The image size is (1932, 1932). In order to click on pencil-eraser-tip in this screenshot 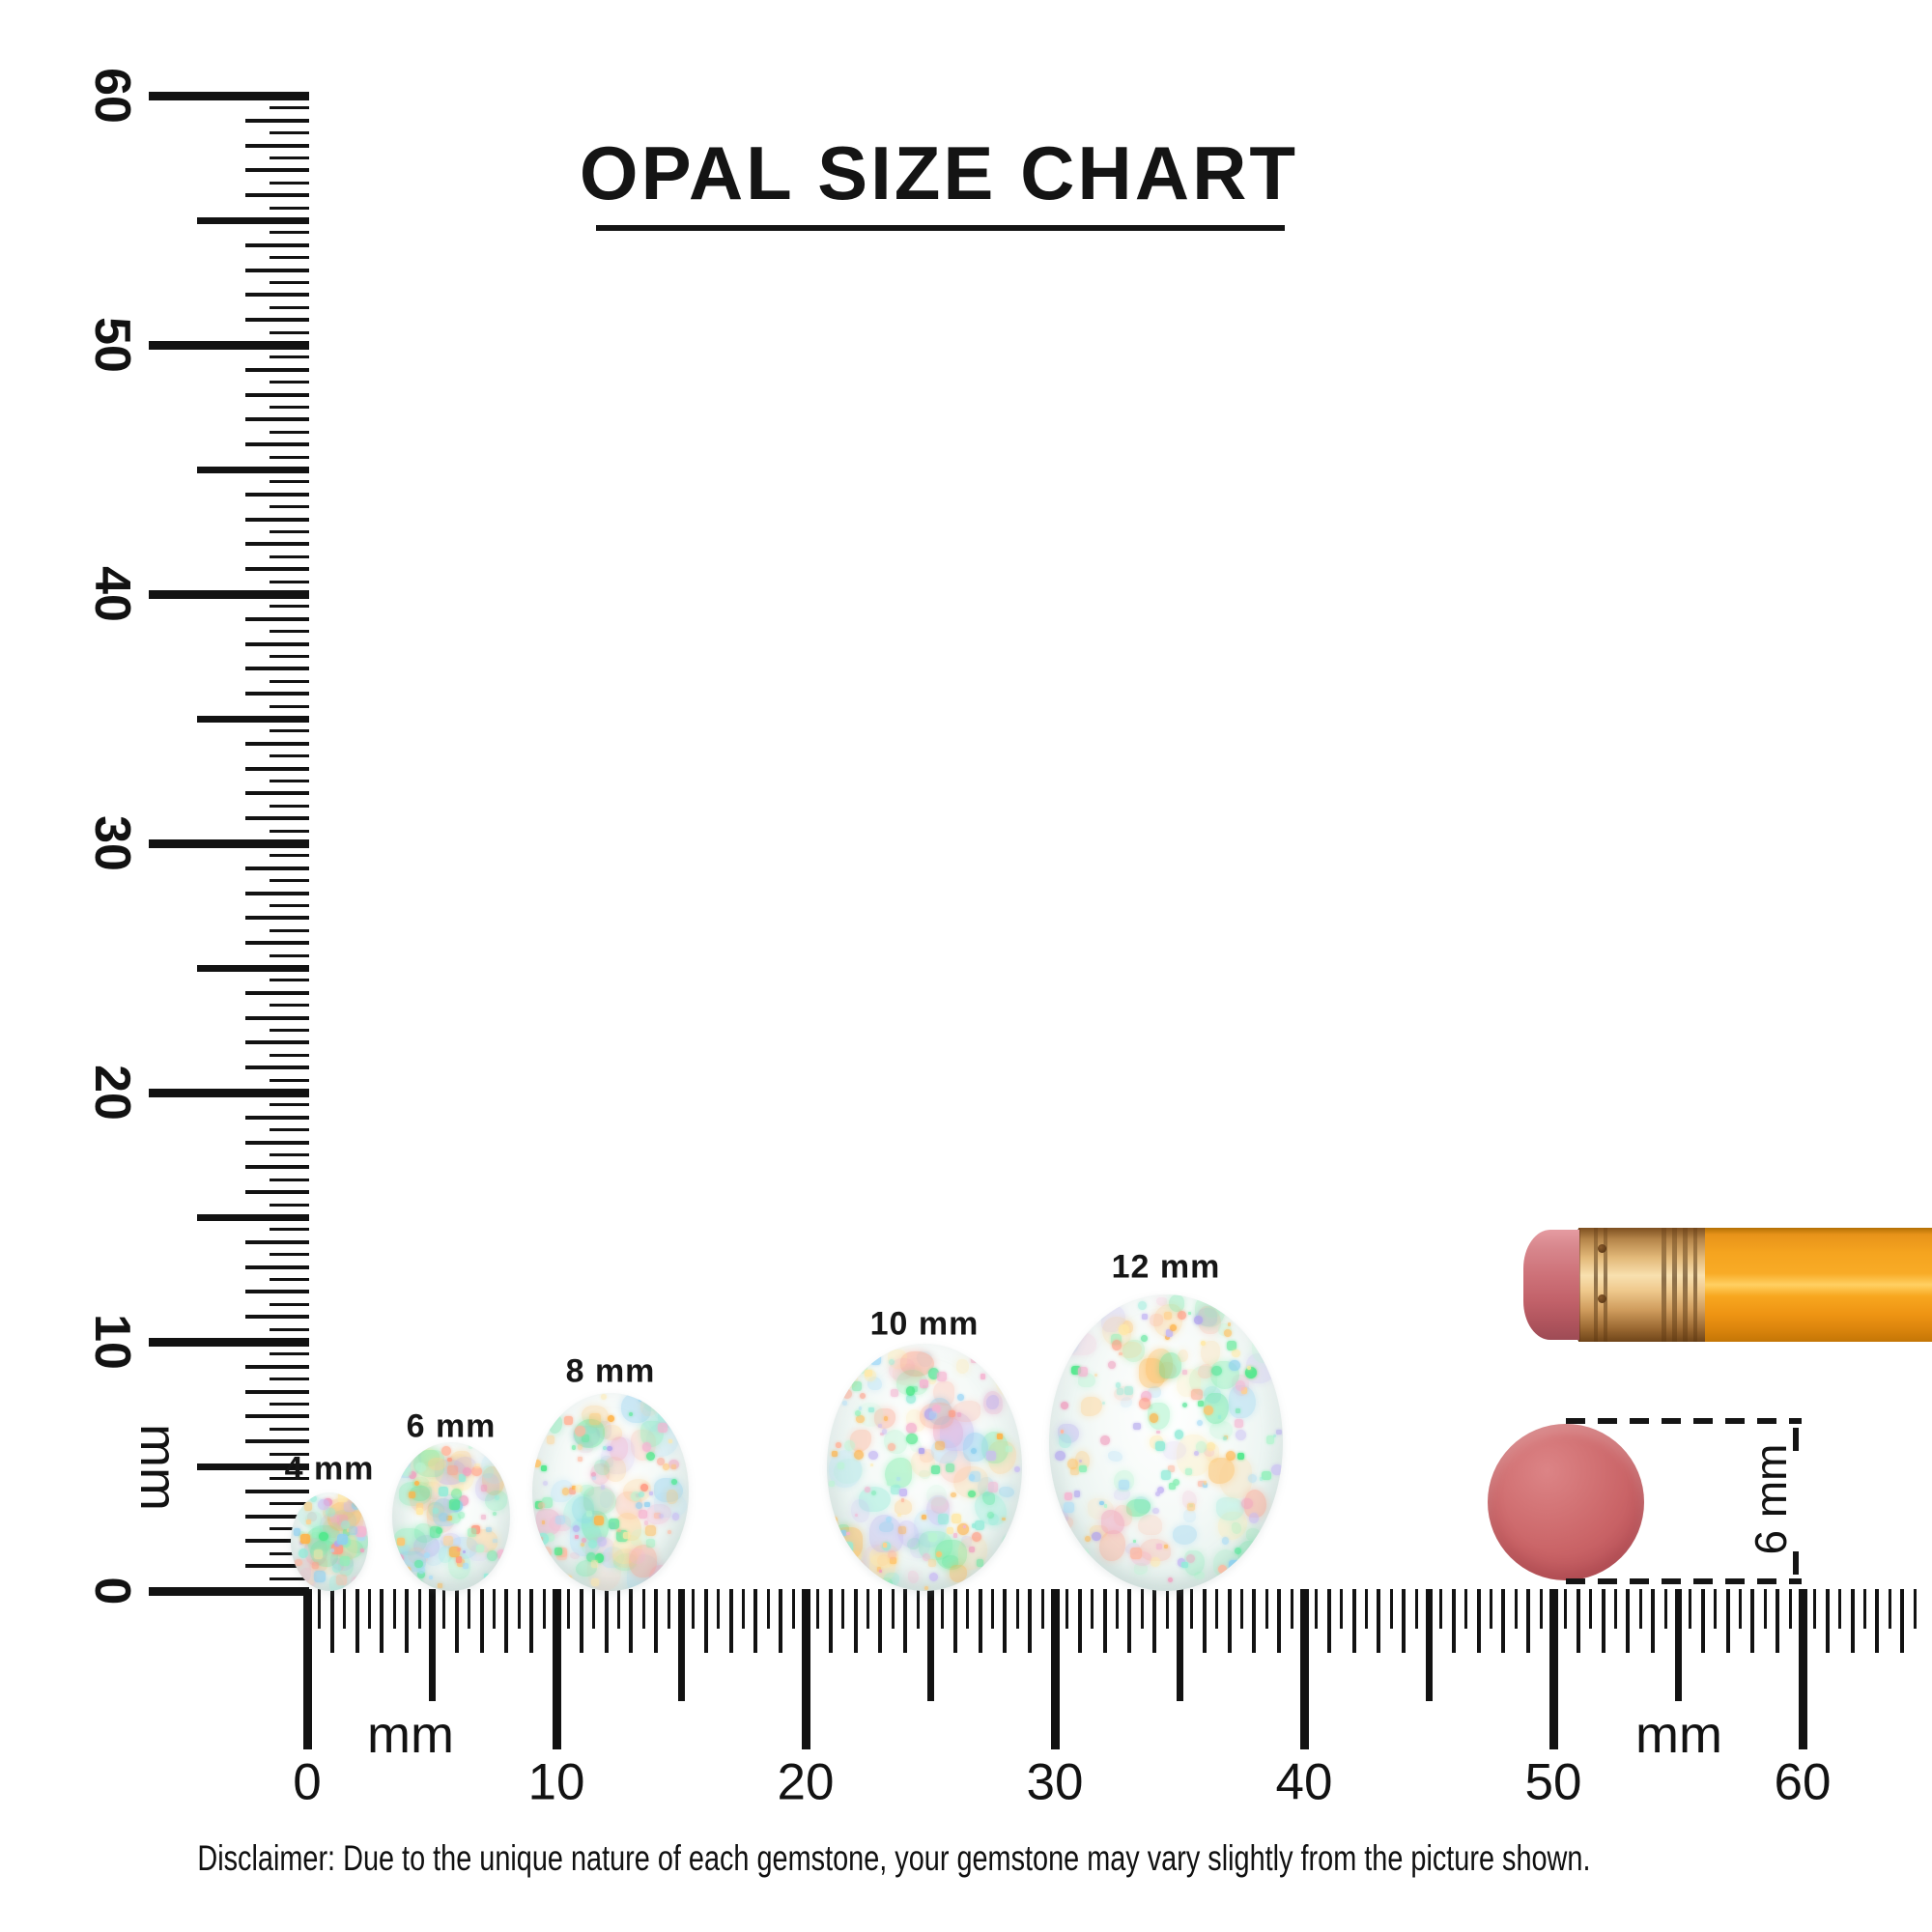, I will do `click(1551, 1285)`.